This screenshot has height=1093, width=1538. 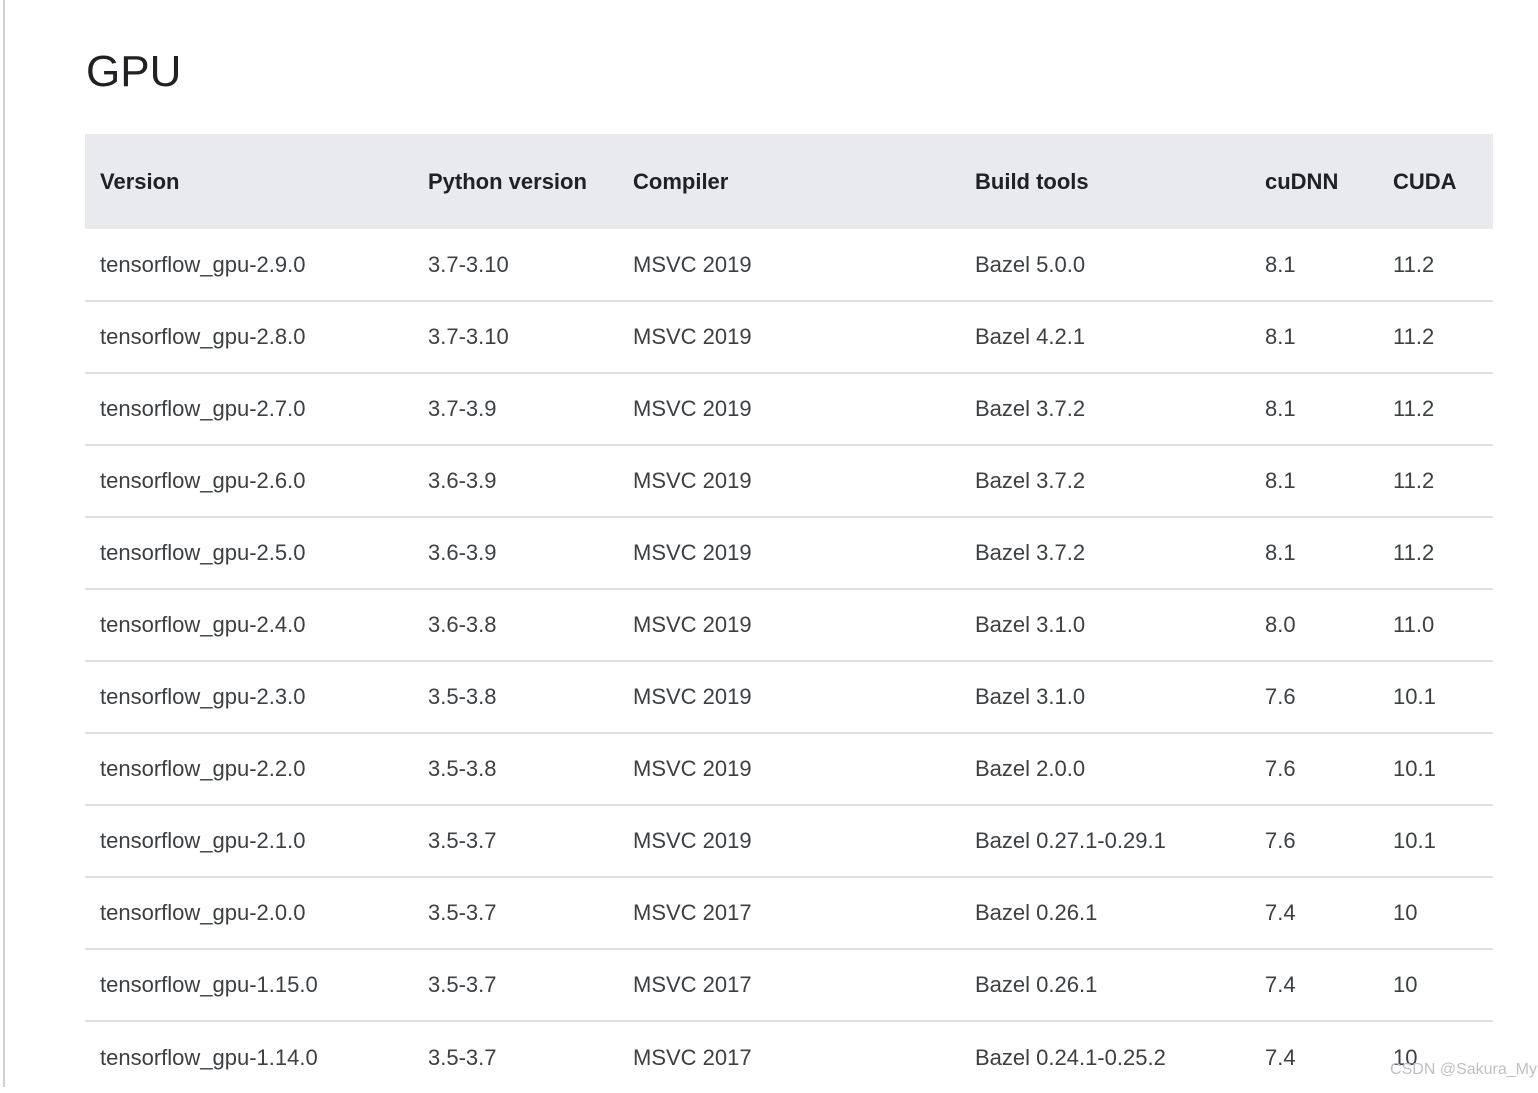 I want to click on cell-version: tensorflow_gpu-2.3.0, so click(x=249, y=697).